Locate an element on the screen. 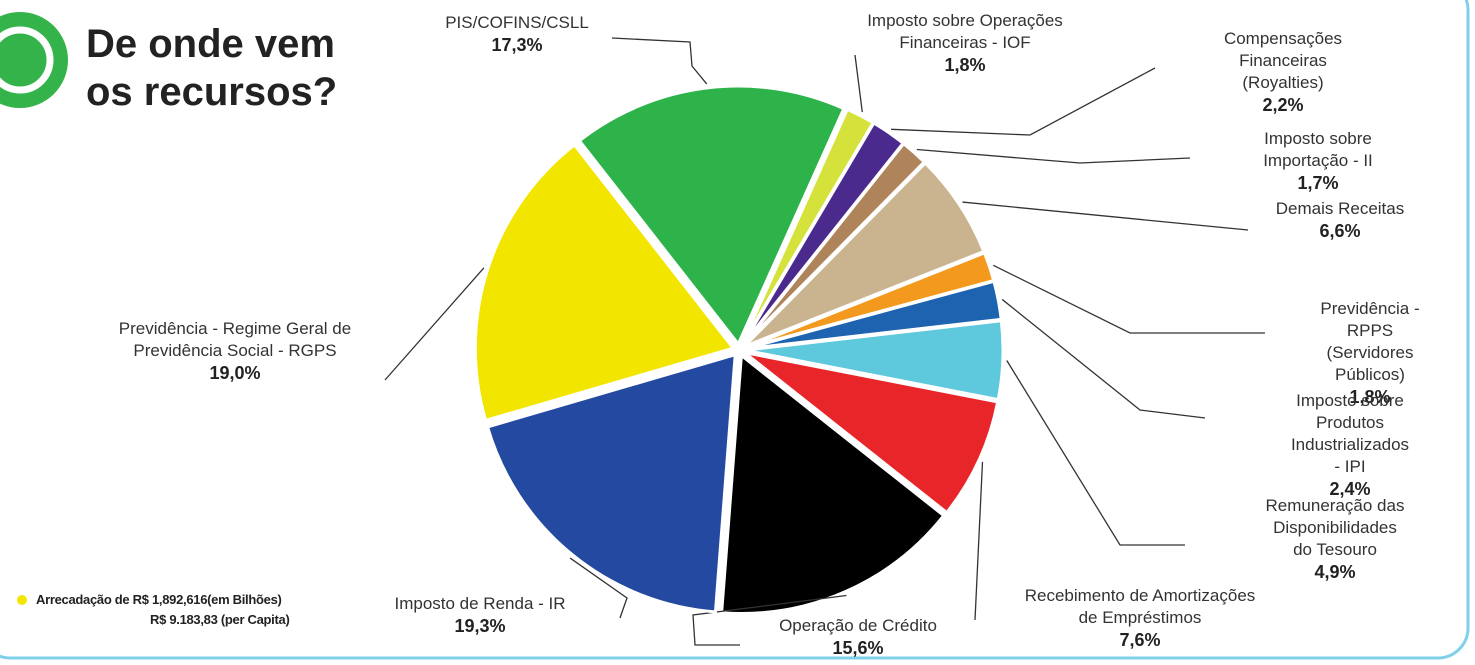  slice-label: Compensações Financeiras (Royalties) 2,2% is located at coordinates (1283, 72).